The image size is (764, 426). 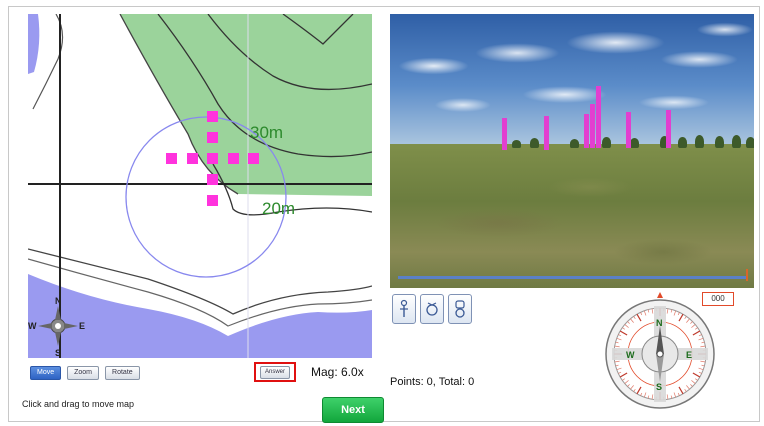 I want to click on answer-highlight: Answer, so click(x=275, y=372).